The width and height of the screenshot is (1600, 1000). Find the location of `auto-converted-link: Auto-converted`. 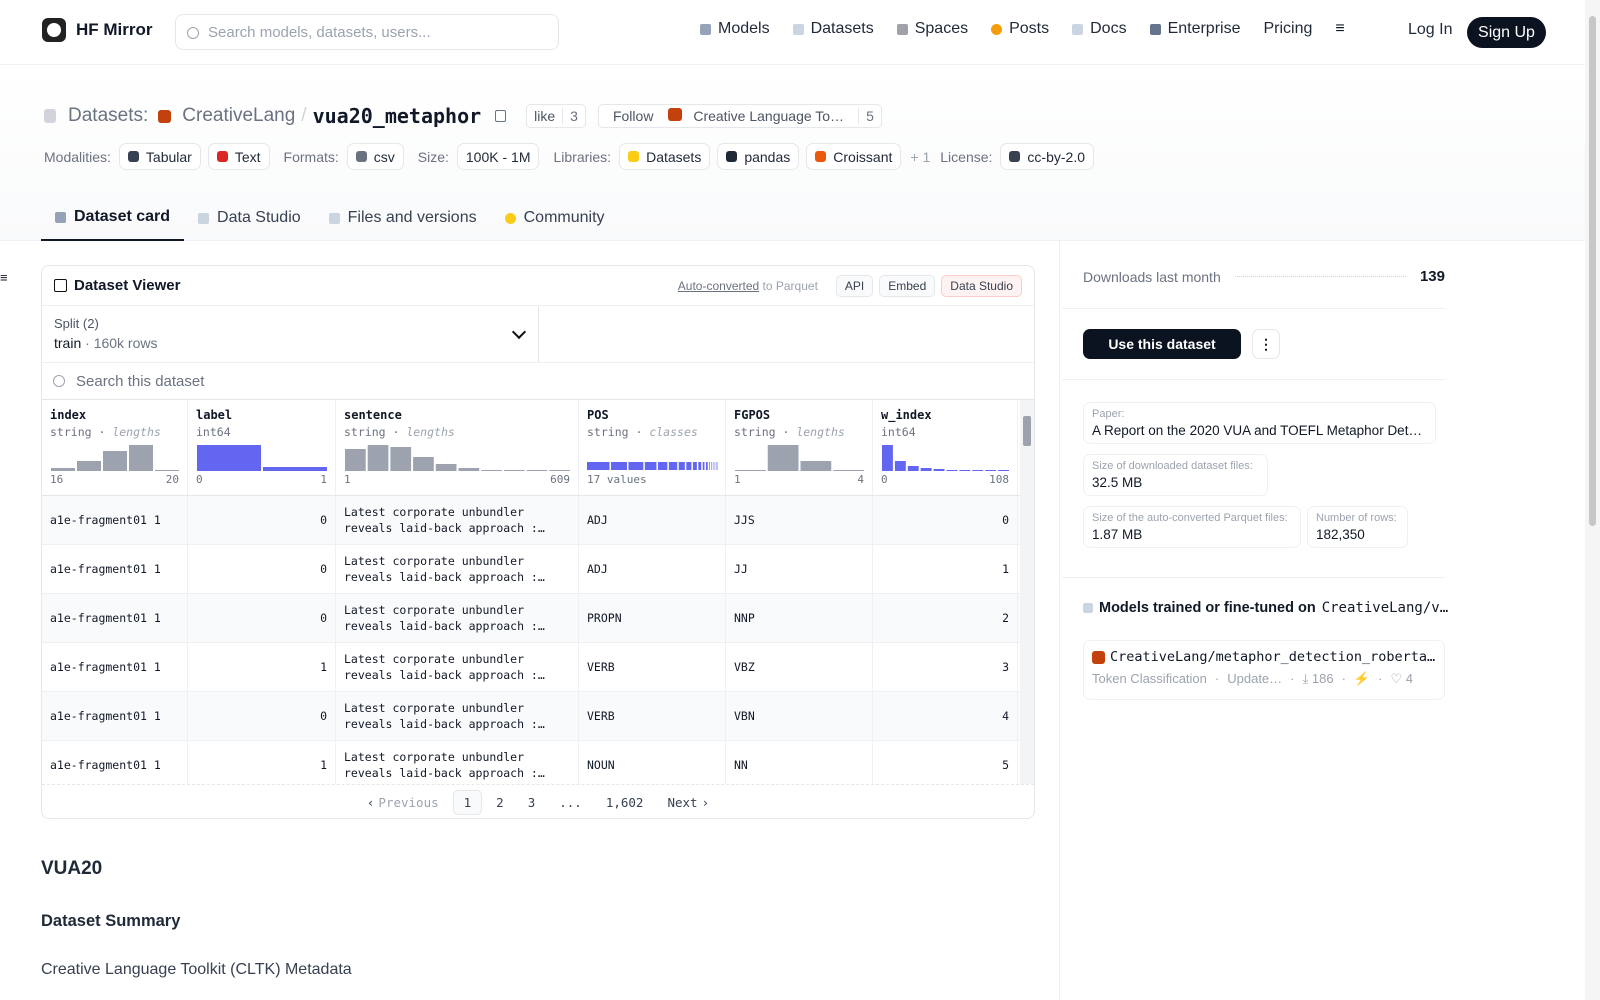

auto-converted-link: Auto-converted is located at coordinates (718, 285).